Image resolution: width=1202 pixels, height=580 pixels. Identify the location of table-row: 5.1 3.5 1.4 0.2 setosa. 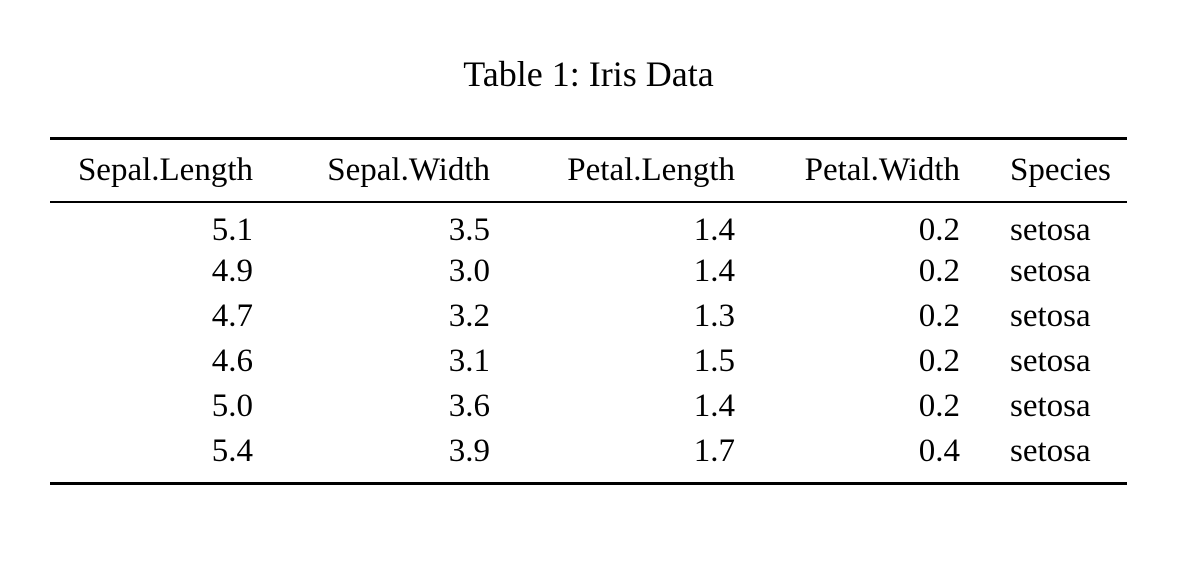
(588, 225).